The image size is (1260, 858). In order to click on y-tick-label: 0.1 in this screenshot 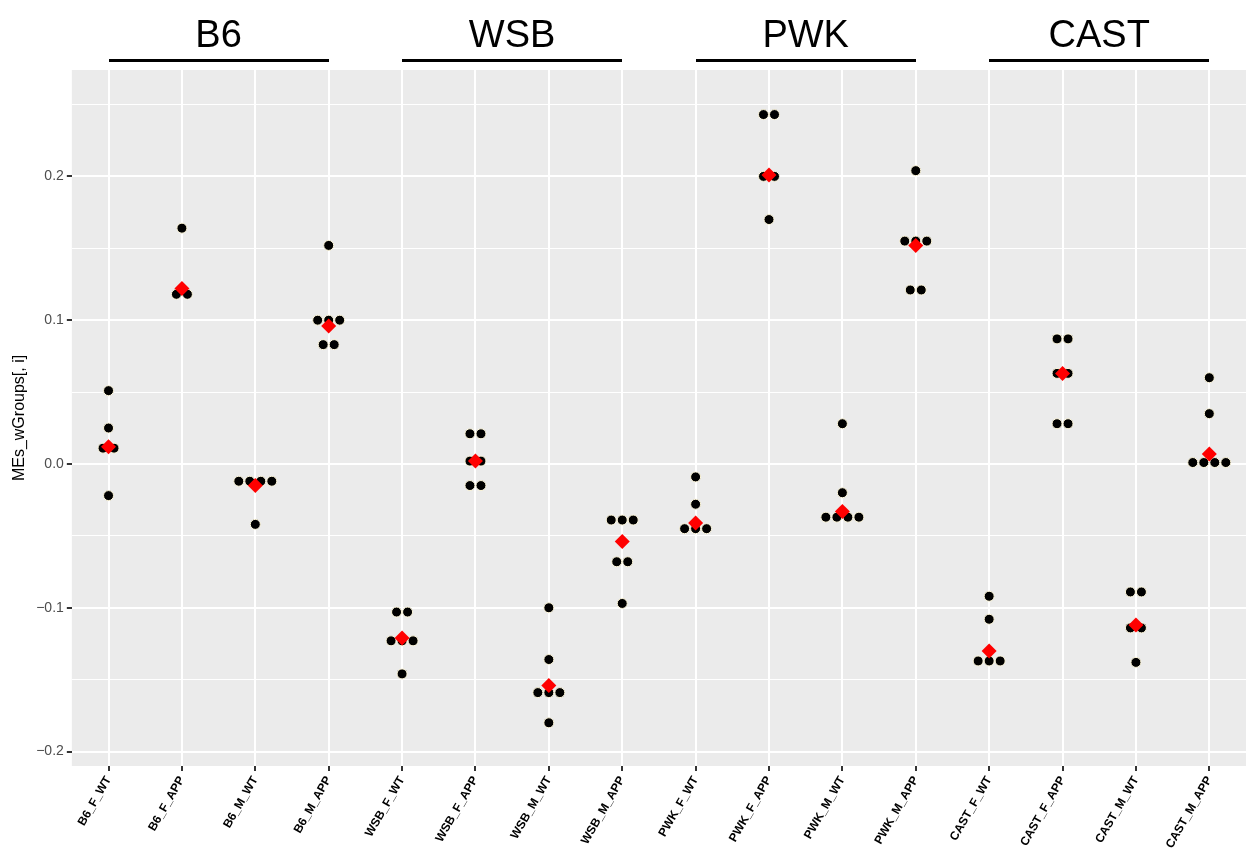, I will do `click(54, 319)`.